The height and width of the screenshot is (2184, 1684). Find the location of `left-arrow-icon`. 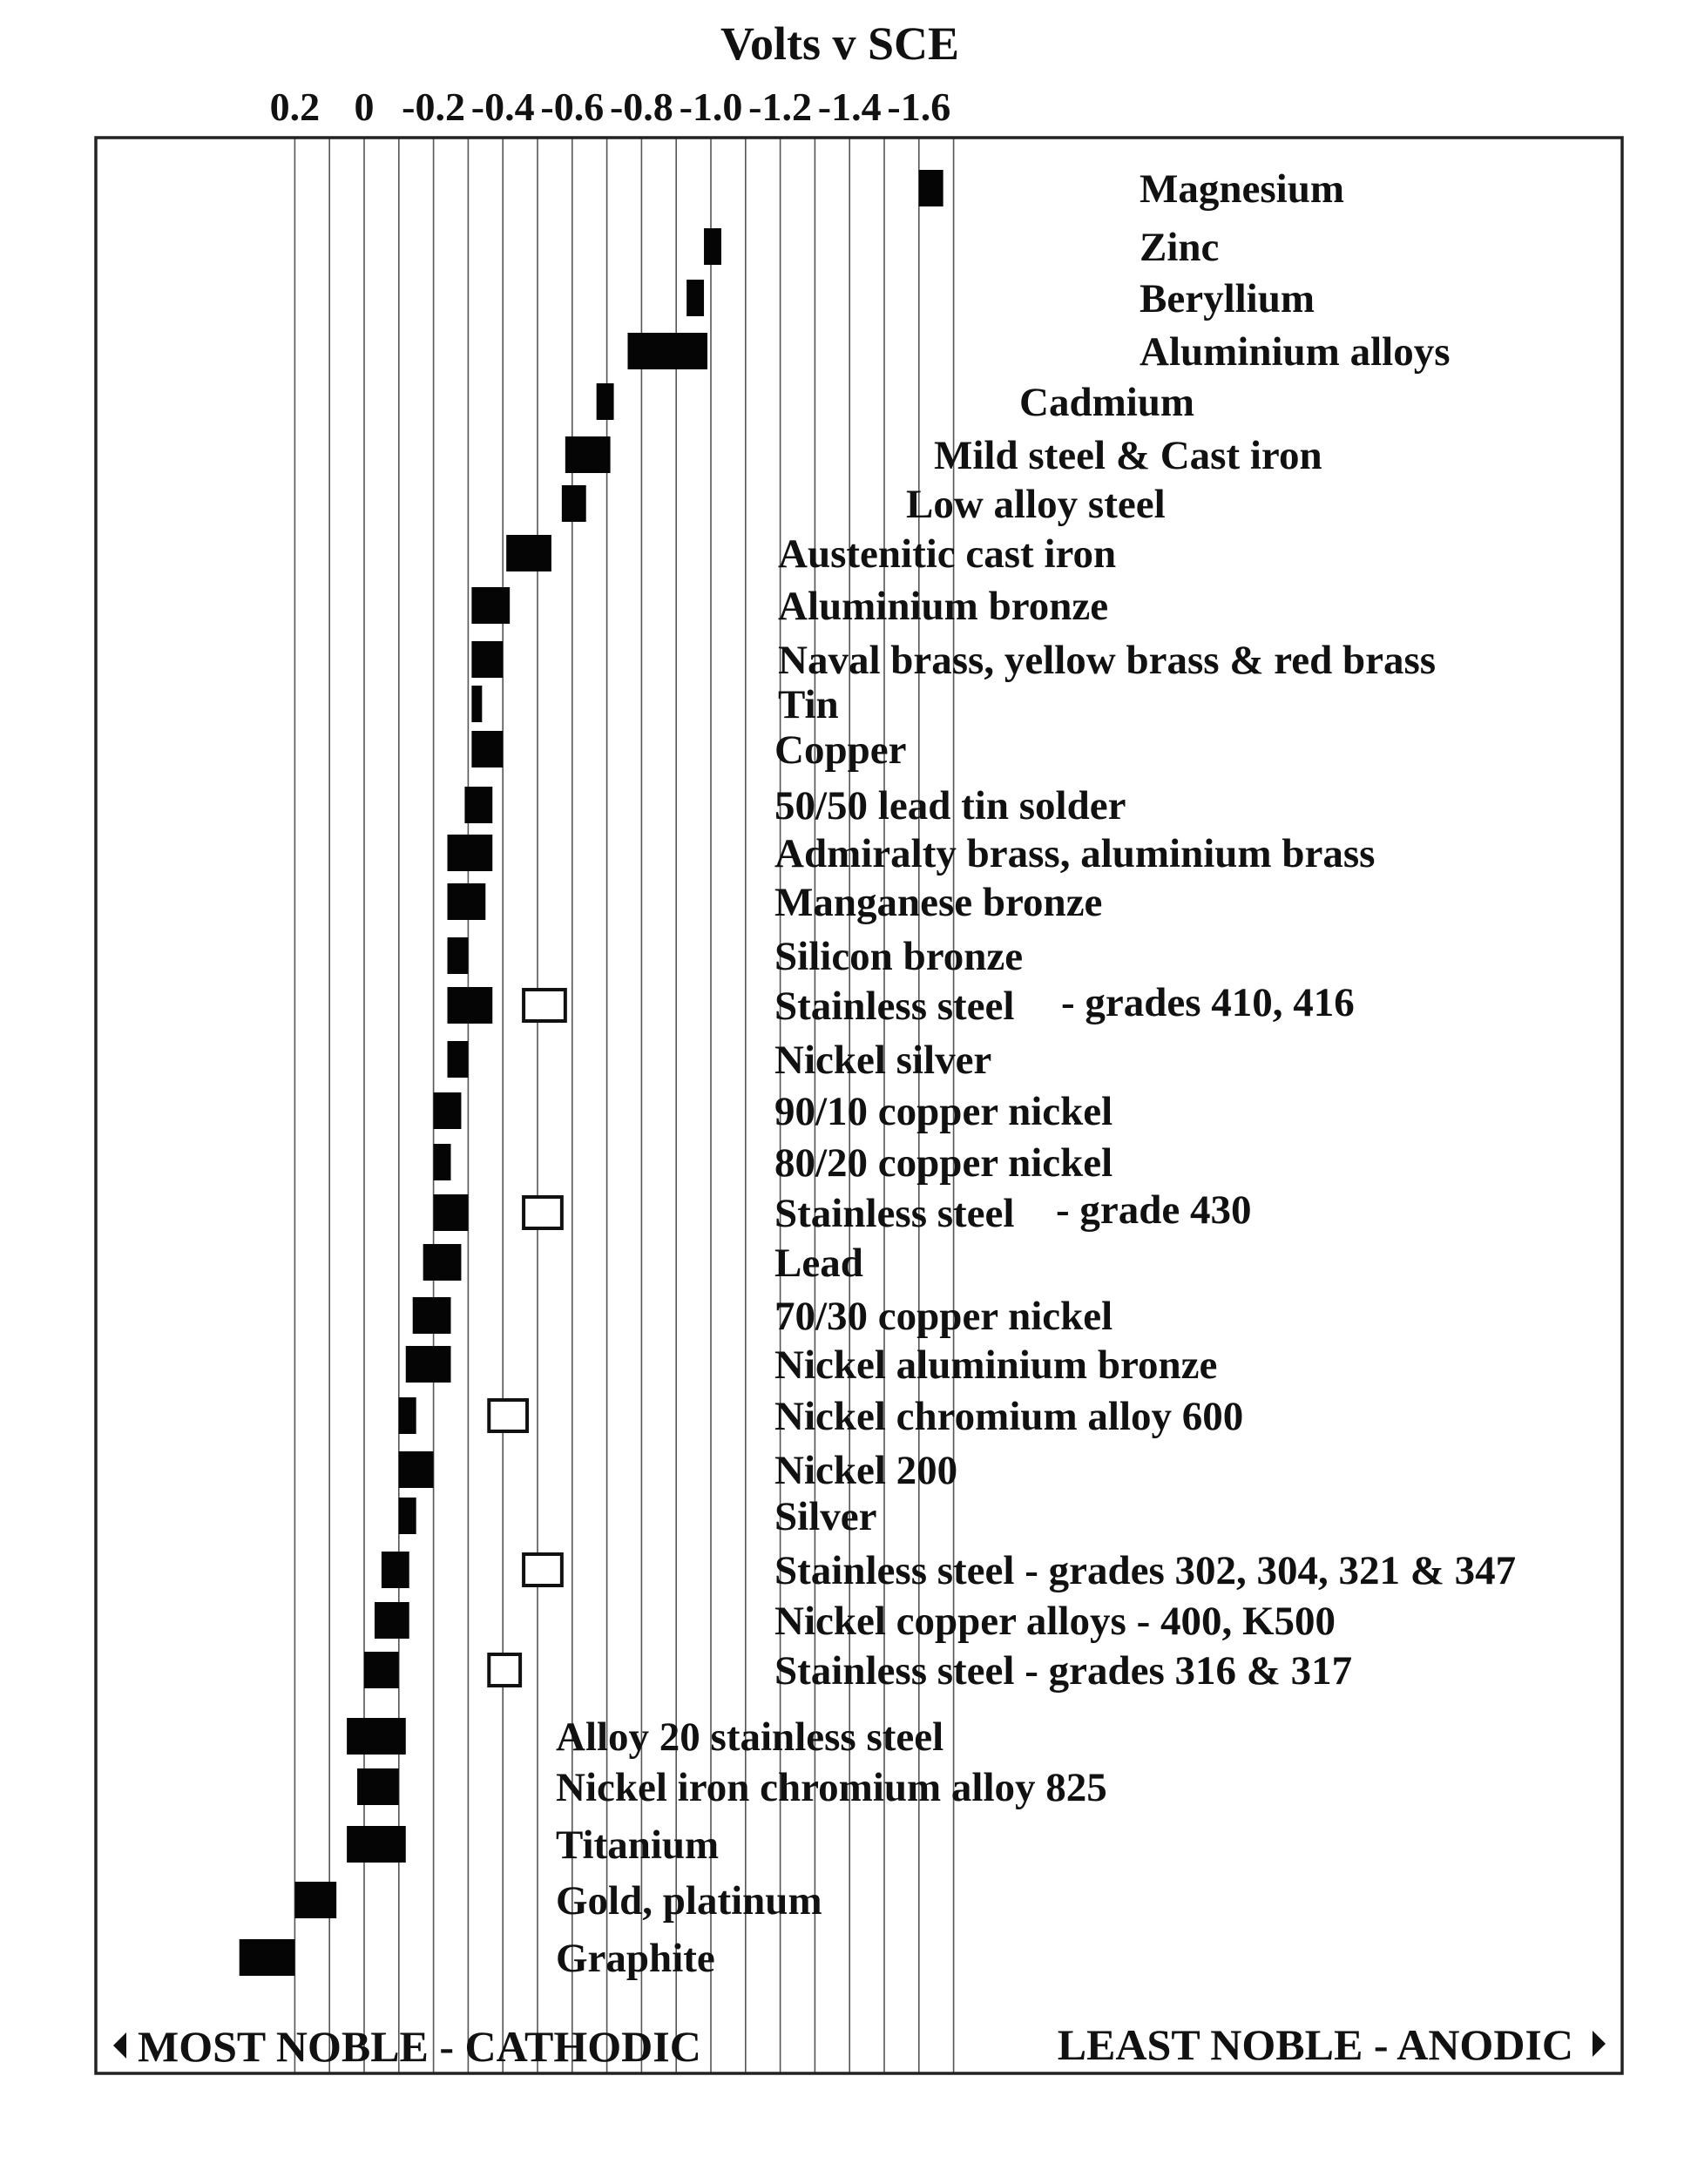

left-arrow-icon is located at coordinates (120, 2045).